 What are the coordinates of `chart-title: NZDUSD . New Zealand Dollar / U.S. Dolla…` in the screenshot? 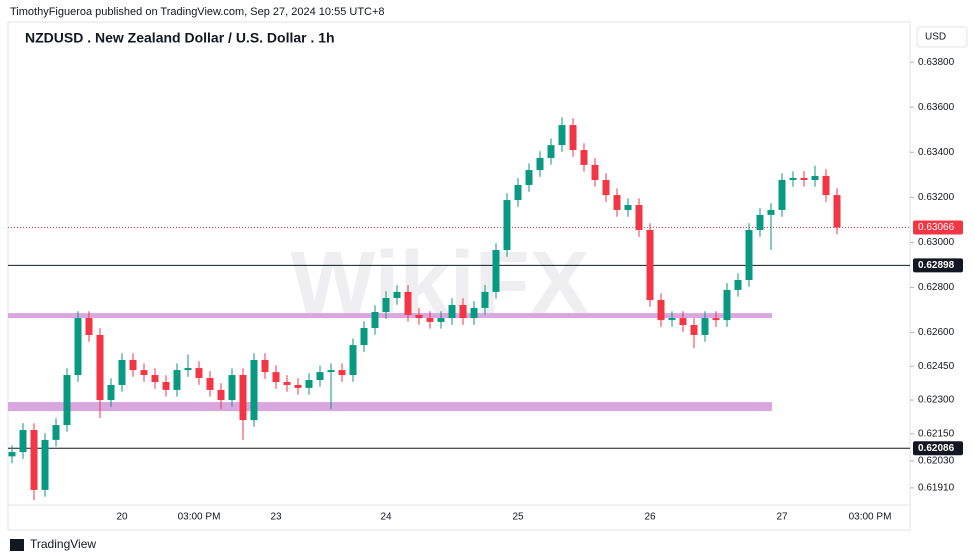 It's located at (180, 38).